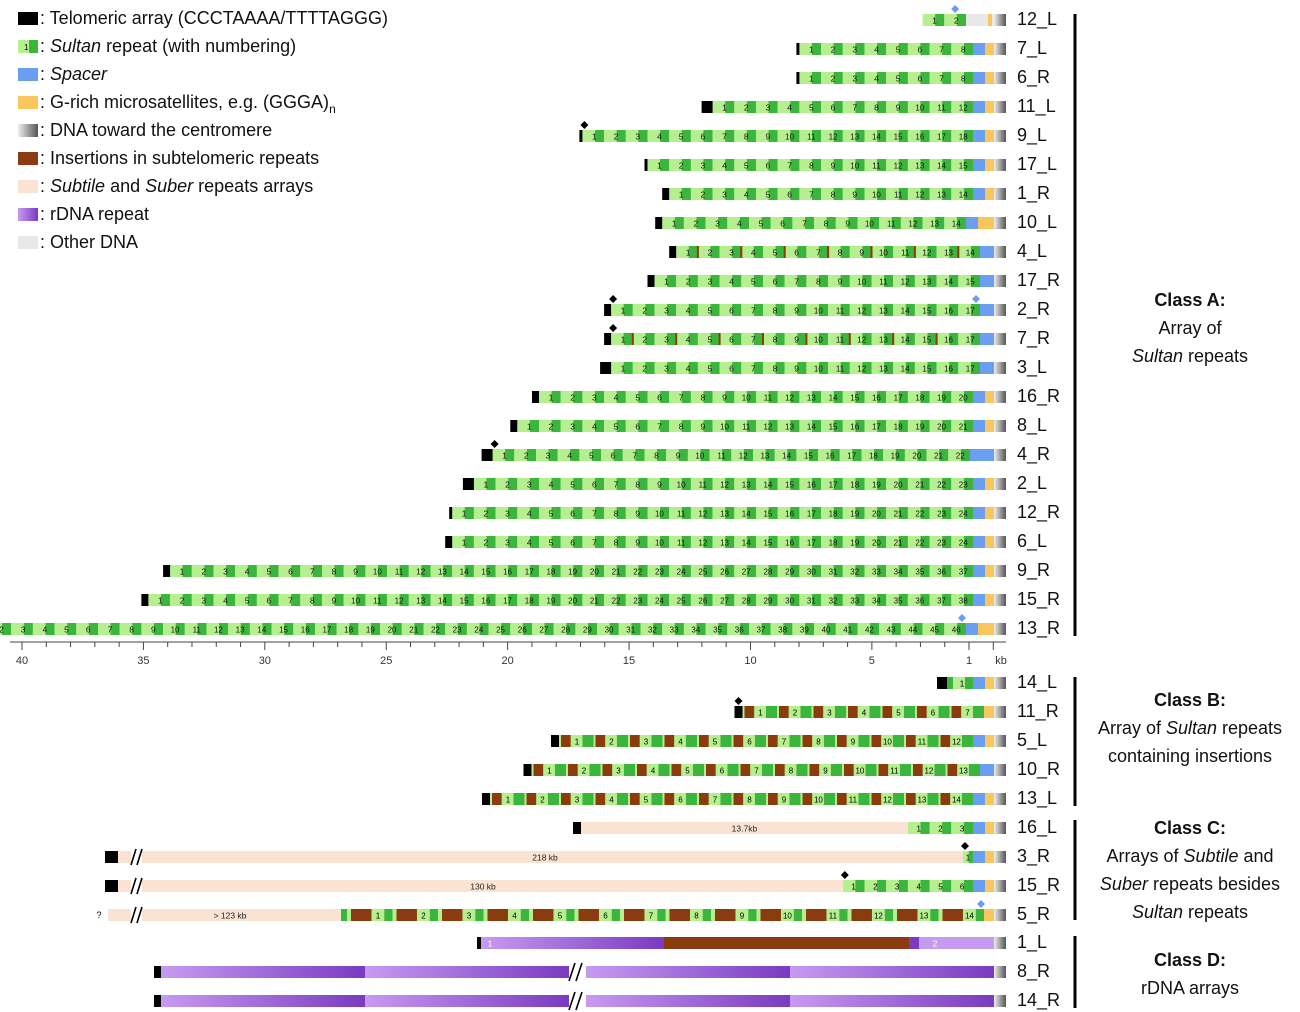  Describe the element at coordinates (789, 398) in the screenshot. I see `sultan-repeat-number: 12` at that location.